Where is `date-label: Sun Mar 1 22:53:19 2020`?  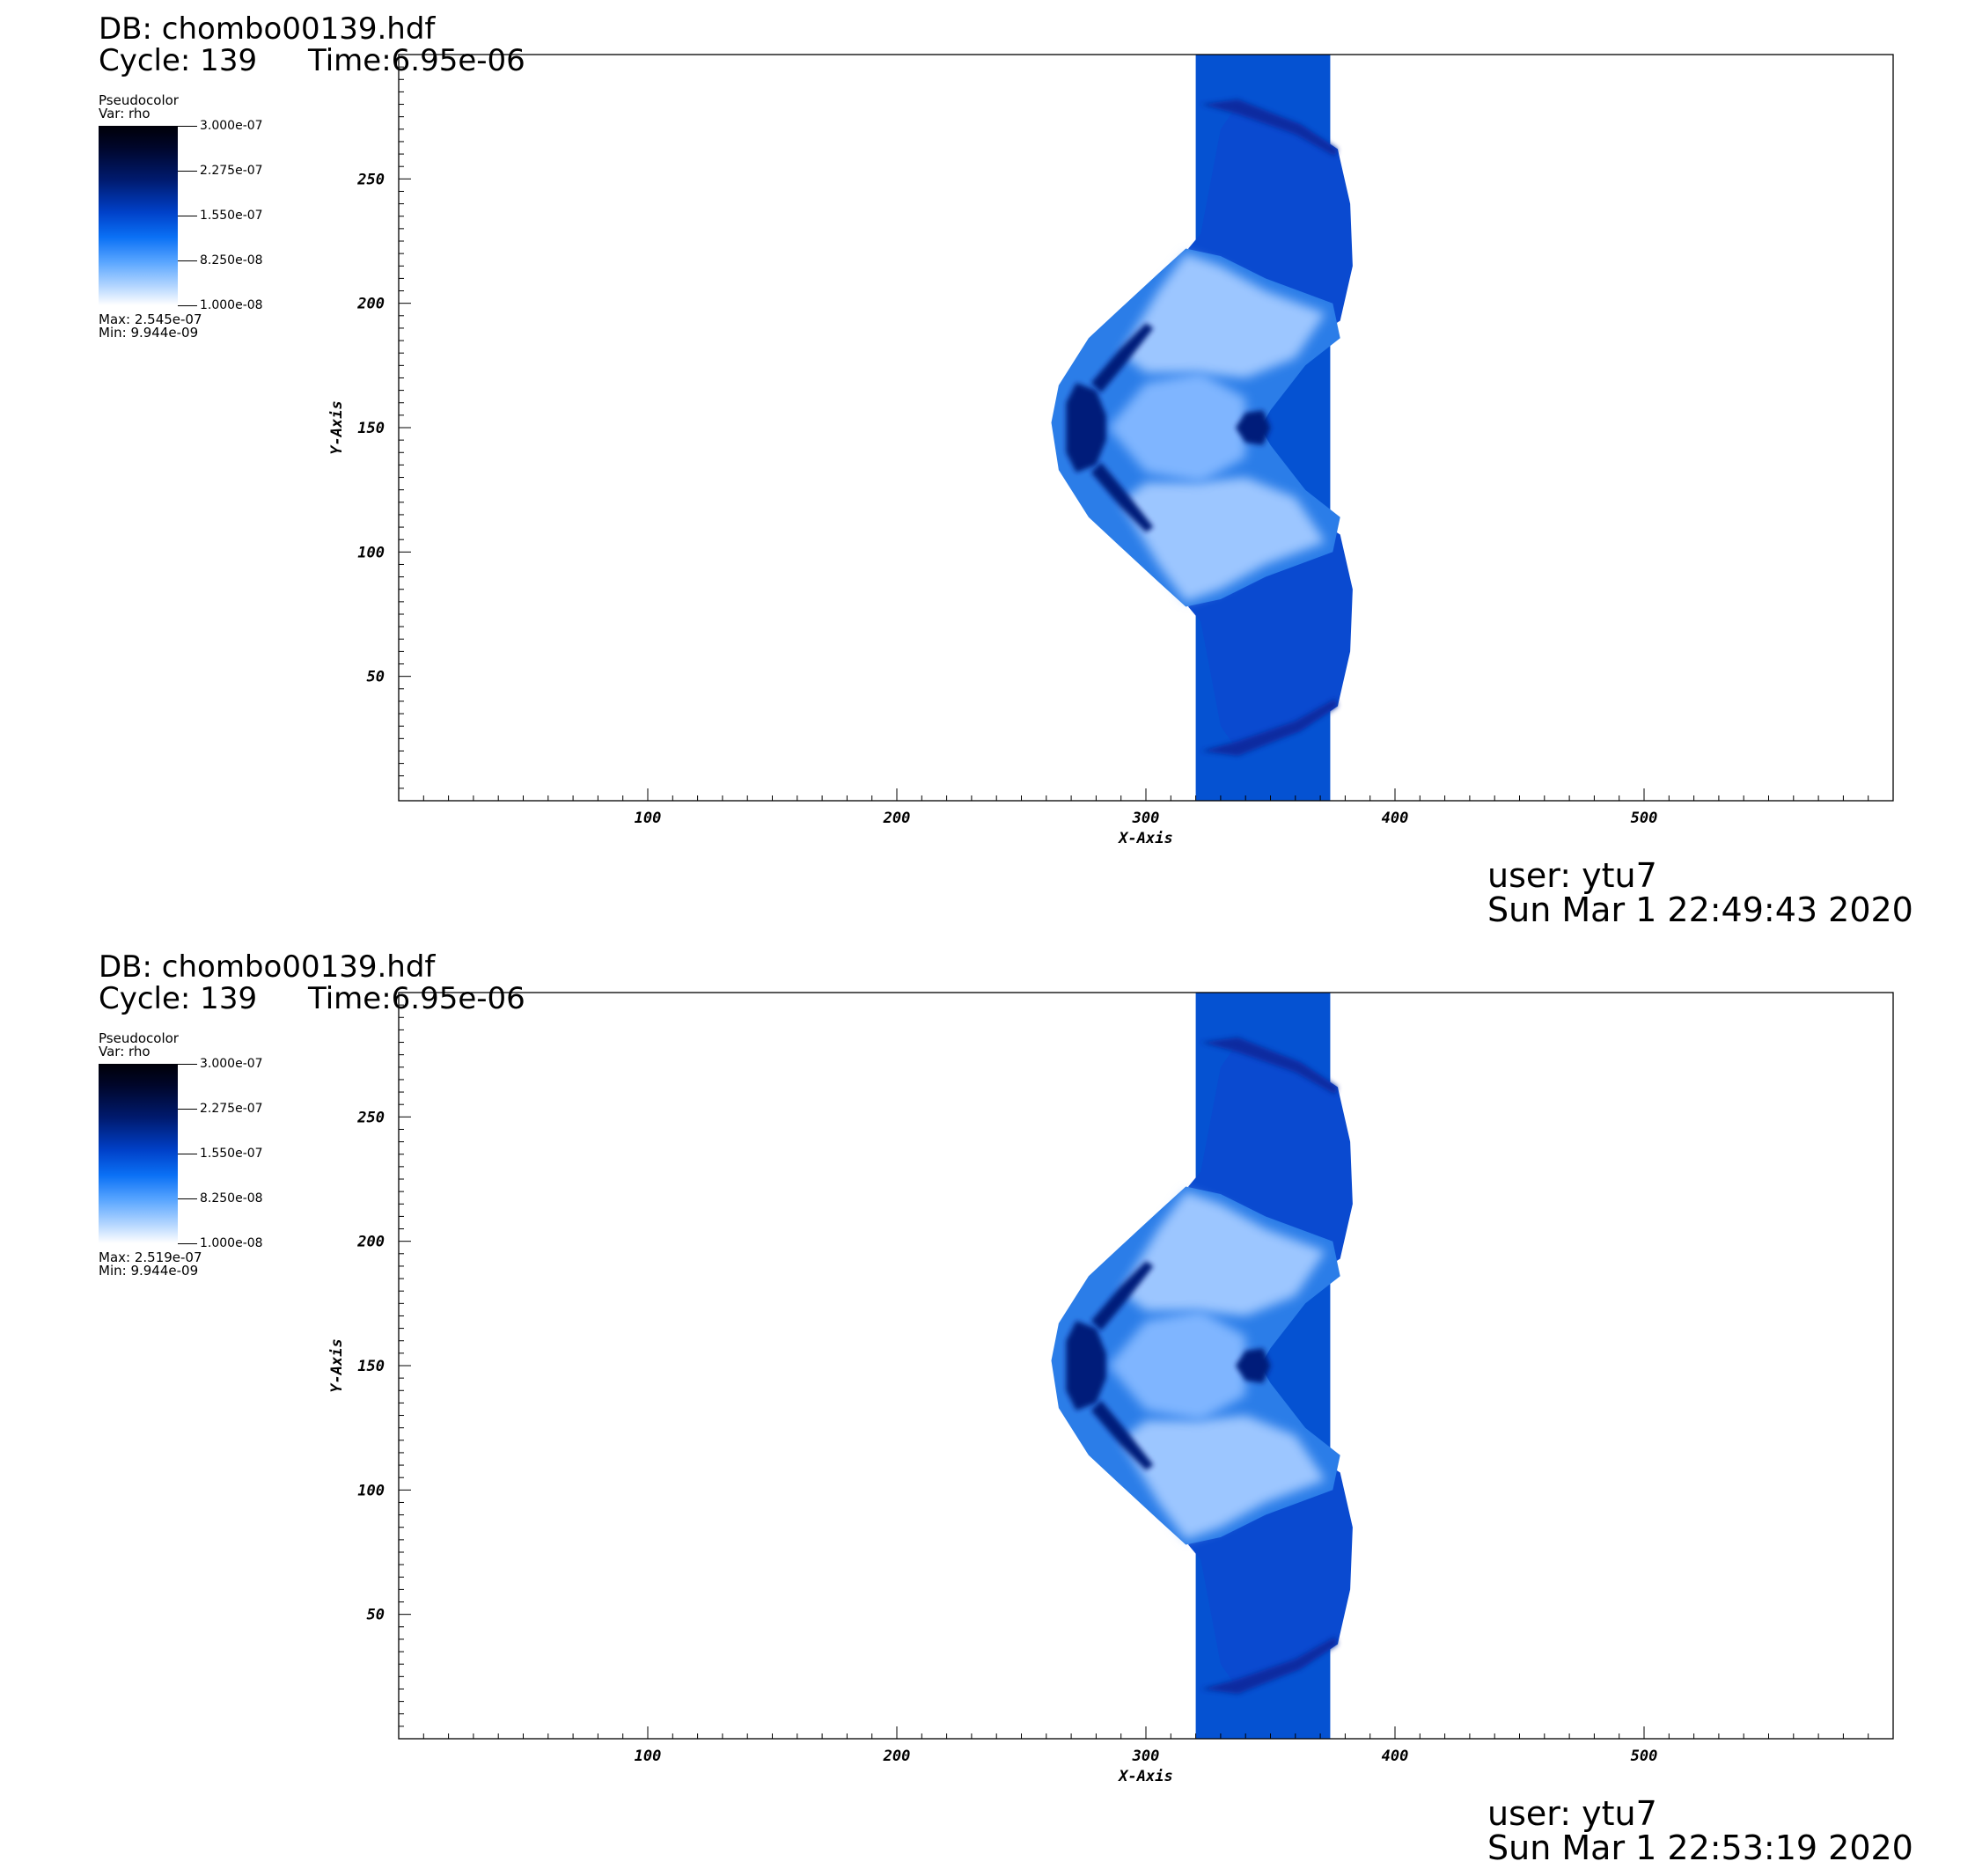 date-label: Sun Mar 1 22:53:19 2020 is located at coordinates (1700, 1847).